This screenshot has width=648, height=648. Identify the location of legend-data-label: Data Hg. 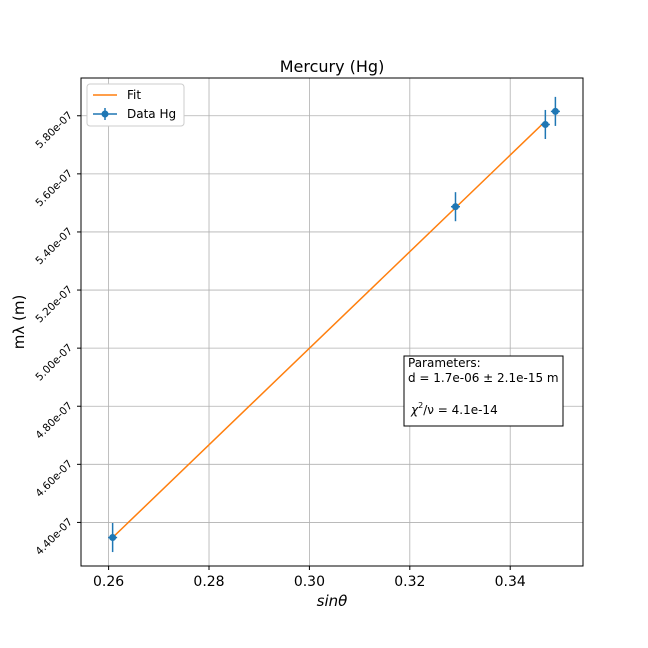
(151, 114).